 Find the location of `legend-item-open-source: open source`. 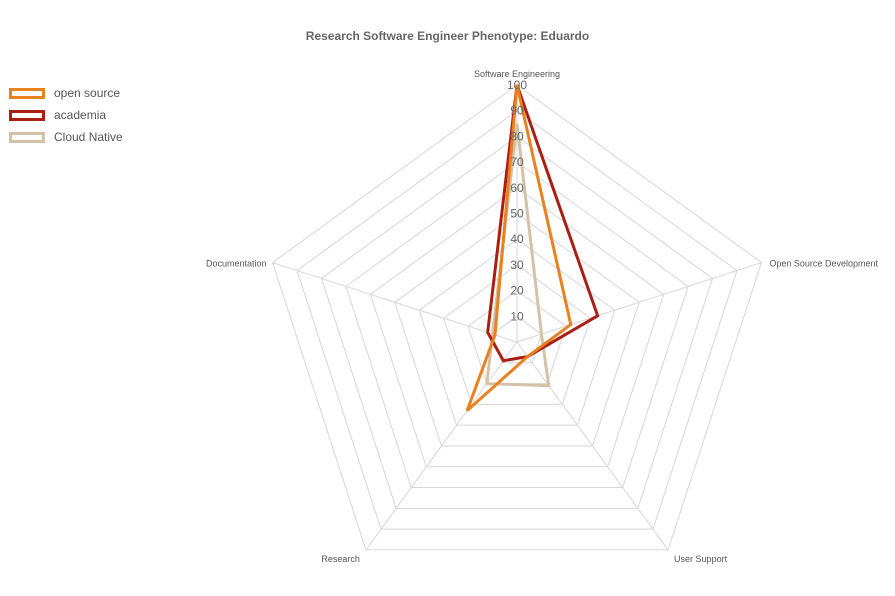

legend-item-open-source: open source is located at coordinates (66, 93).